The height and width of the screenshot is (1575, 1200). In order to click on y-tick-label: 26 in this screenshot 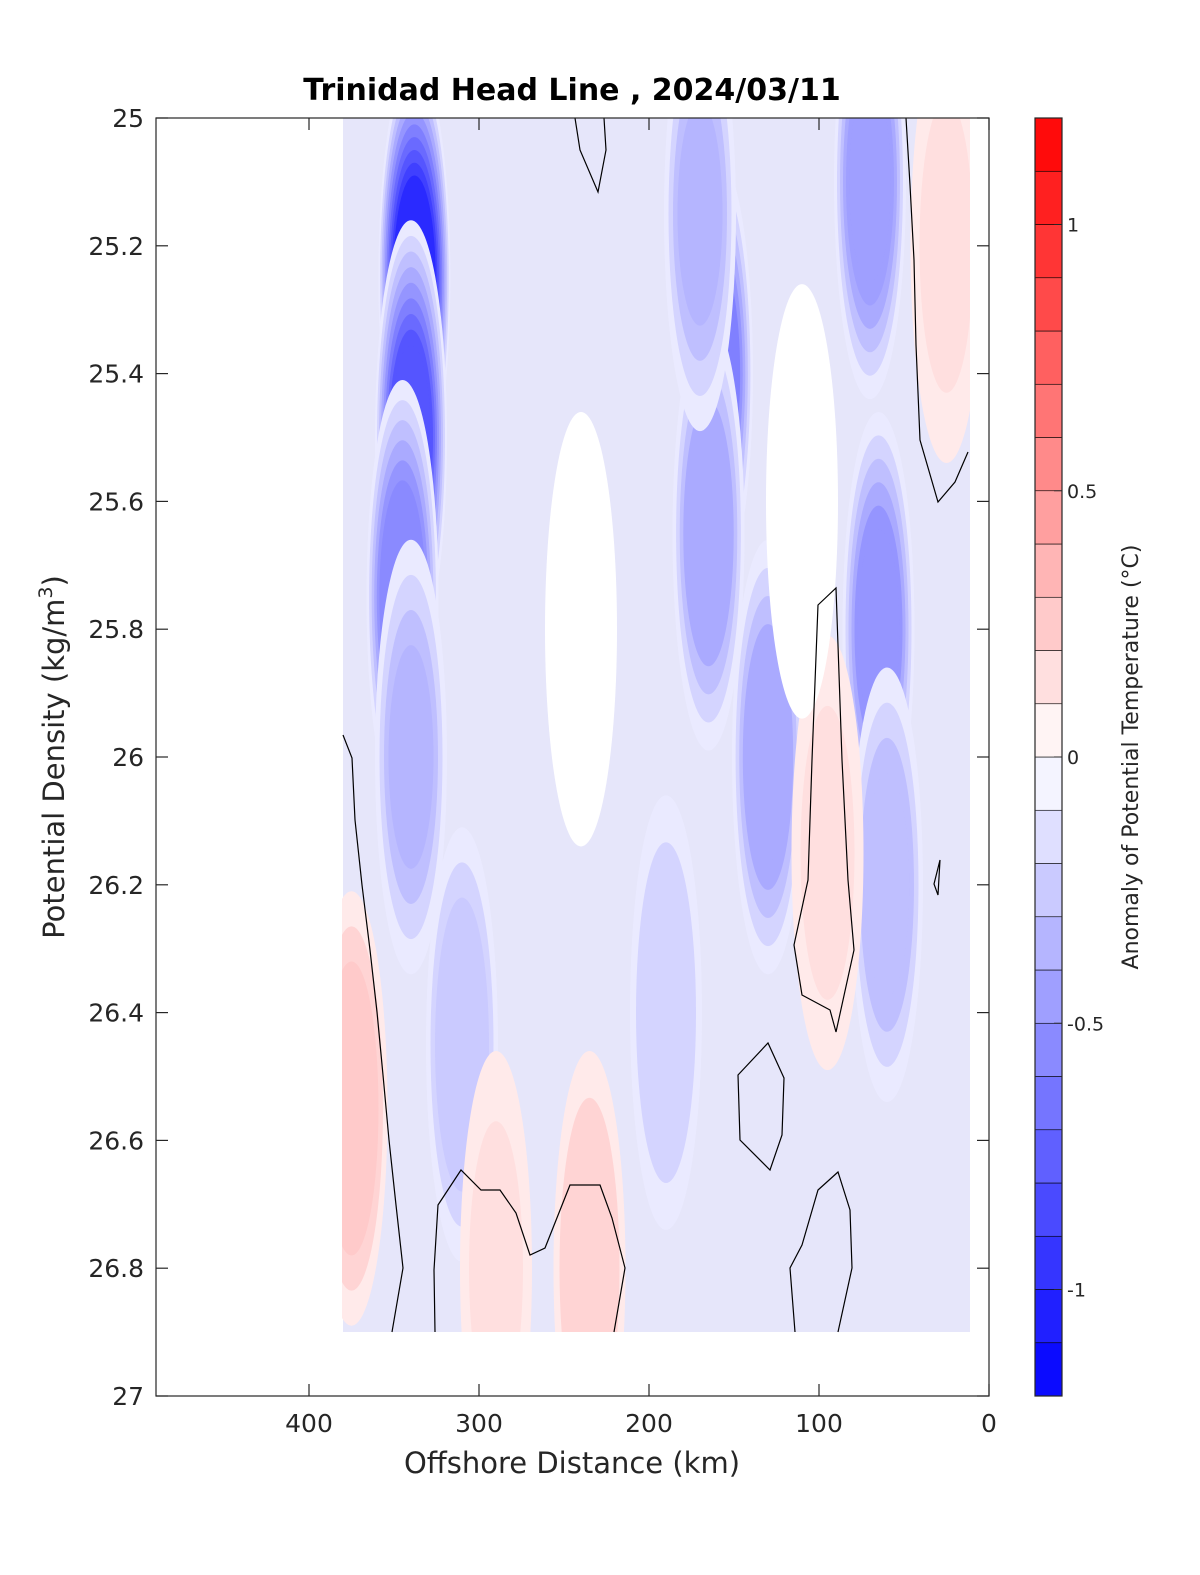, I will do `click(128, 757)`.